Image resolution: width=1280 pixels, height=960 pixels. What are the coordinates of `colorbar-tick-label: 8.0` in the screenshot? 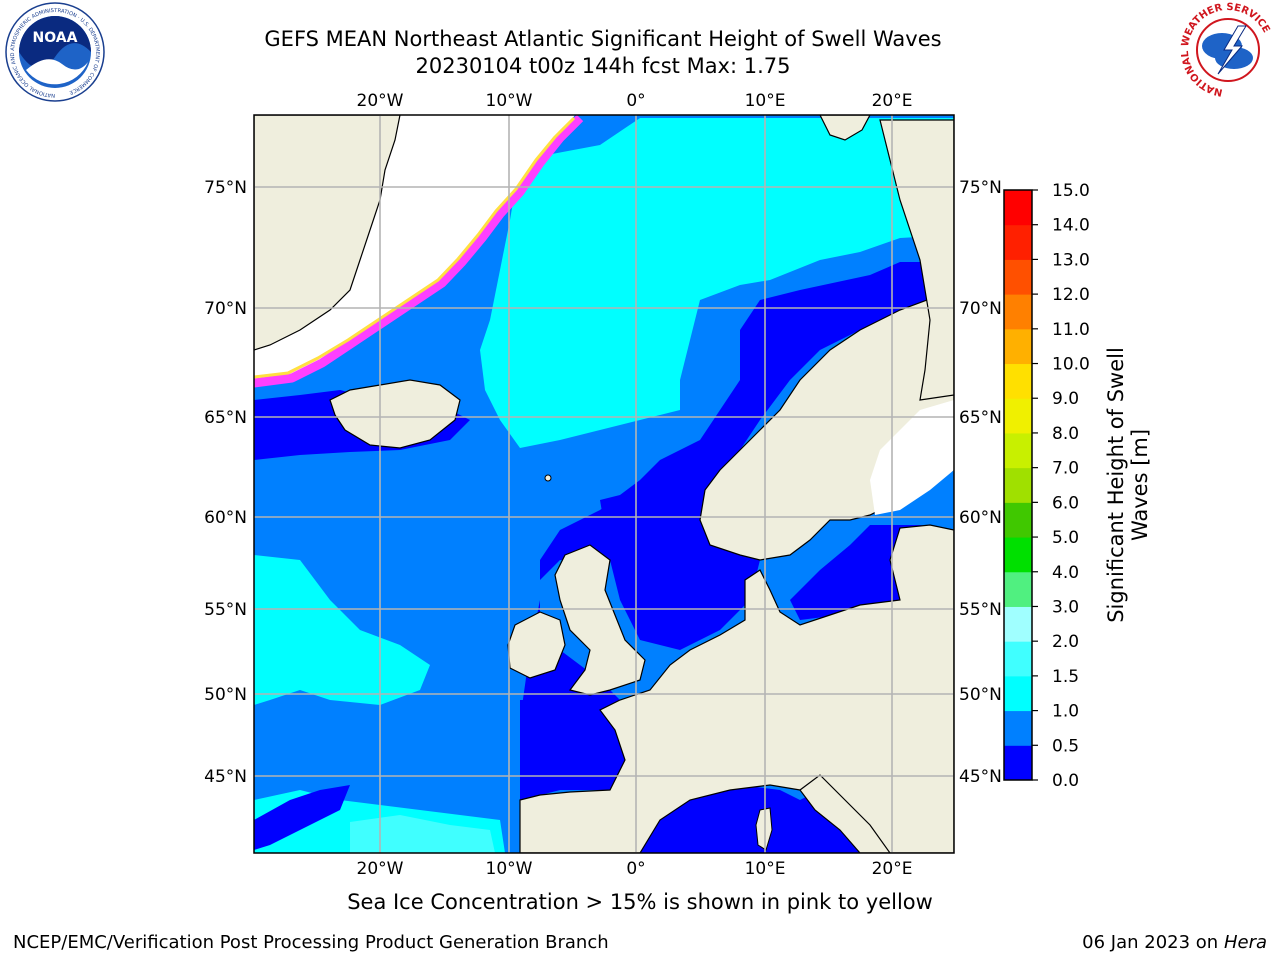 It's located at (1065, 434).